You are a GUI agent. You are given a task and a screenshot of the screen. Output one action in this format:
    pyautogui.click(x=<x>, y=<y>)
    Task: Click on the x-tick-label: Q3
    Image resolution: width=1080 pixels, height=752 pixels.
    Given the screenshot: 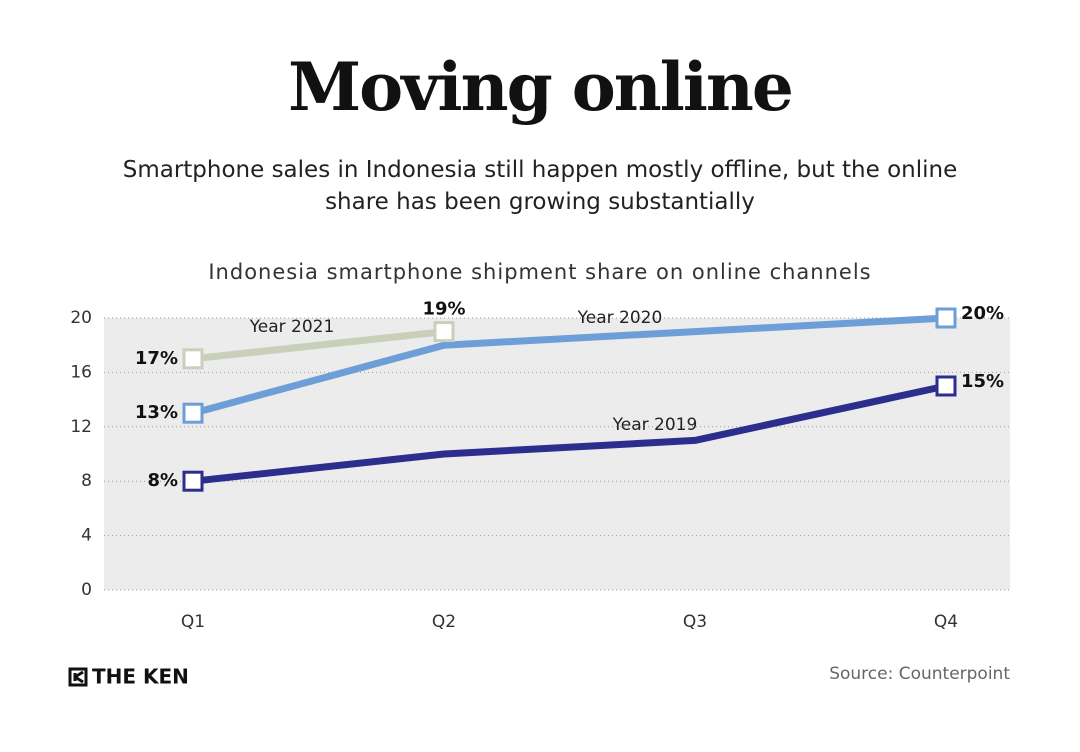 What is the action you would take?
    pyautogui.click(x=695, y=622)
    